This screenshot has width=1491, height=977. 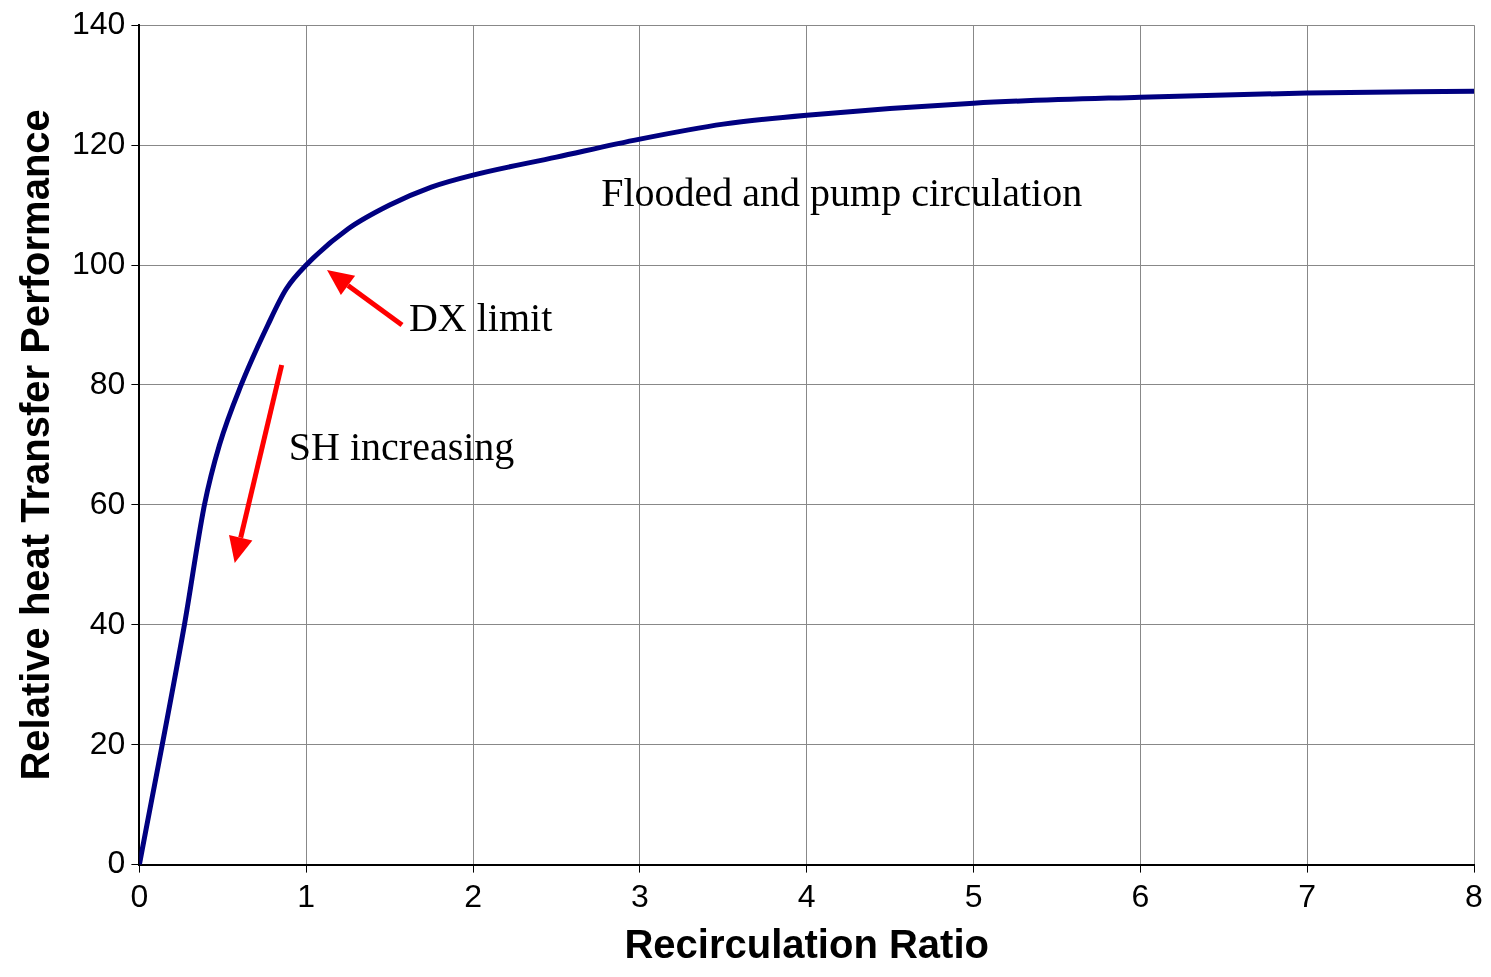 I want to click on y-tick-label: 60, so click(x=107, y=502).